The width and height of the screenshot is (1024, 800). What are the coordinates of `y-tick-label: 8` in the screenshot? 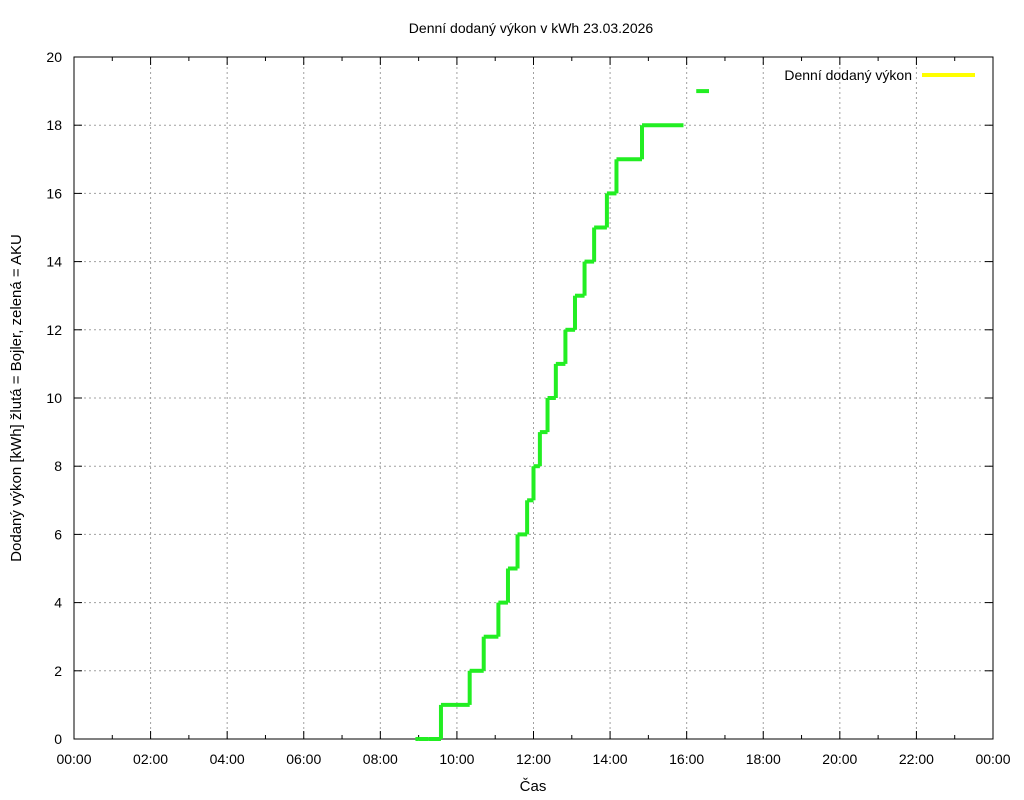 It's located at (58, 466).